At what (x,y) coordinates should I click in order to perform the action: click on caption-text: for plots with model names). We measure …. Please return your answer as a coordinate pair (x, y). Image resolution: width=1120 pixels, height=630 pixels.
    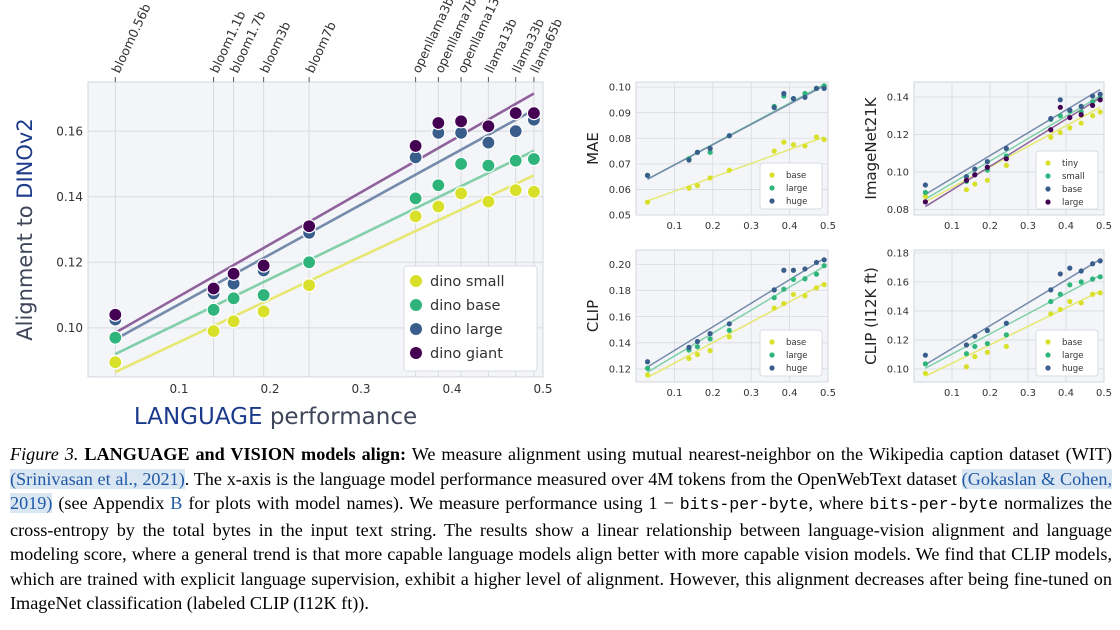
    Looking at the image, I should click on (431, 503).